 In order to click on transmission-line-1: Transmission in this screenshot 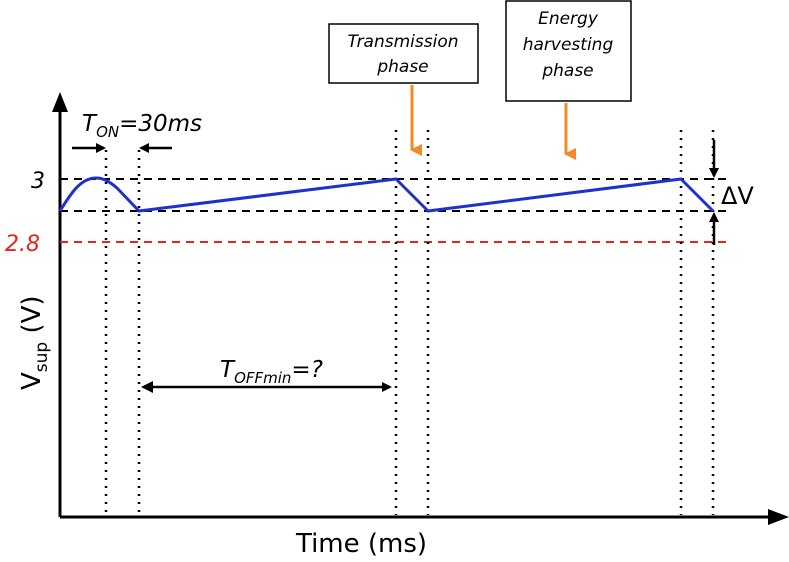, I will do `click(403, 42)`.